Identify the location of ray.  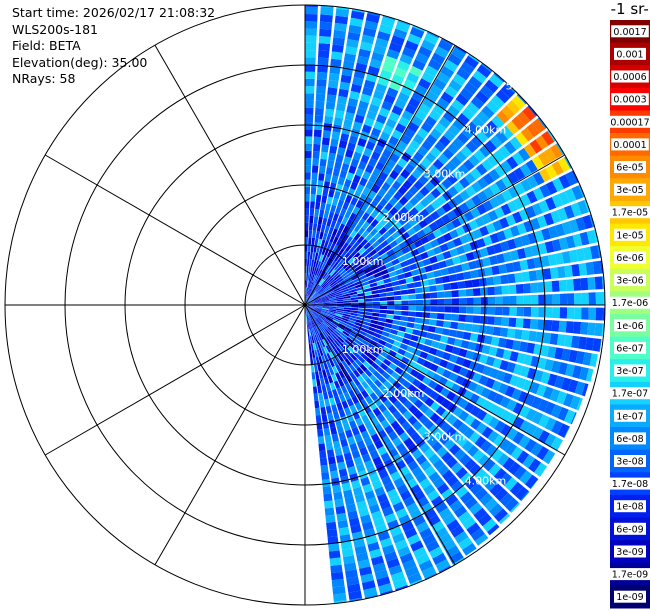
(456, 313).